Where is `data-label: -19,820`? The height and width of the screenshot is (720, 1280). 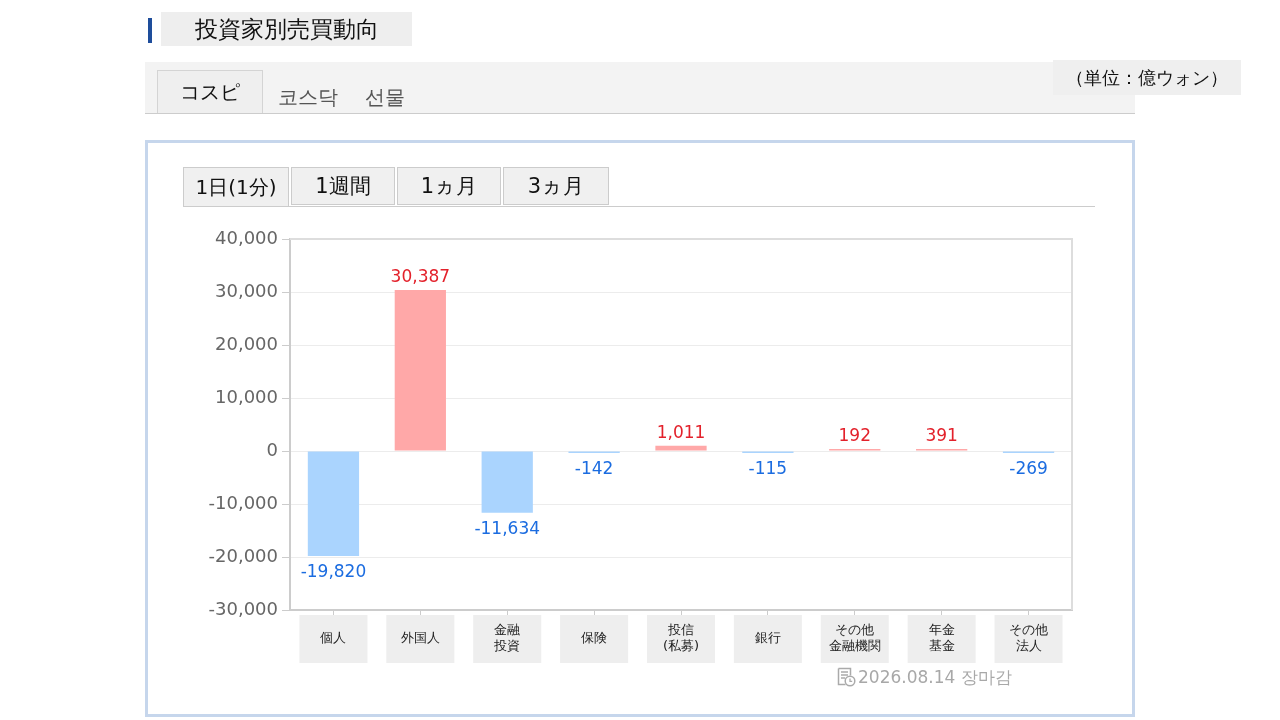 data-label: -19,820 is located at coordinates (333, 571).